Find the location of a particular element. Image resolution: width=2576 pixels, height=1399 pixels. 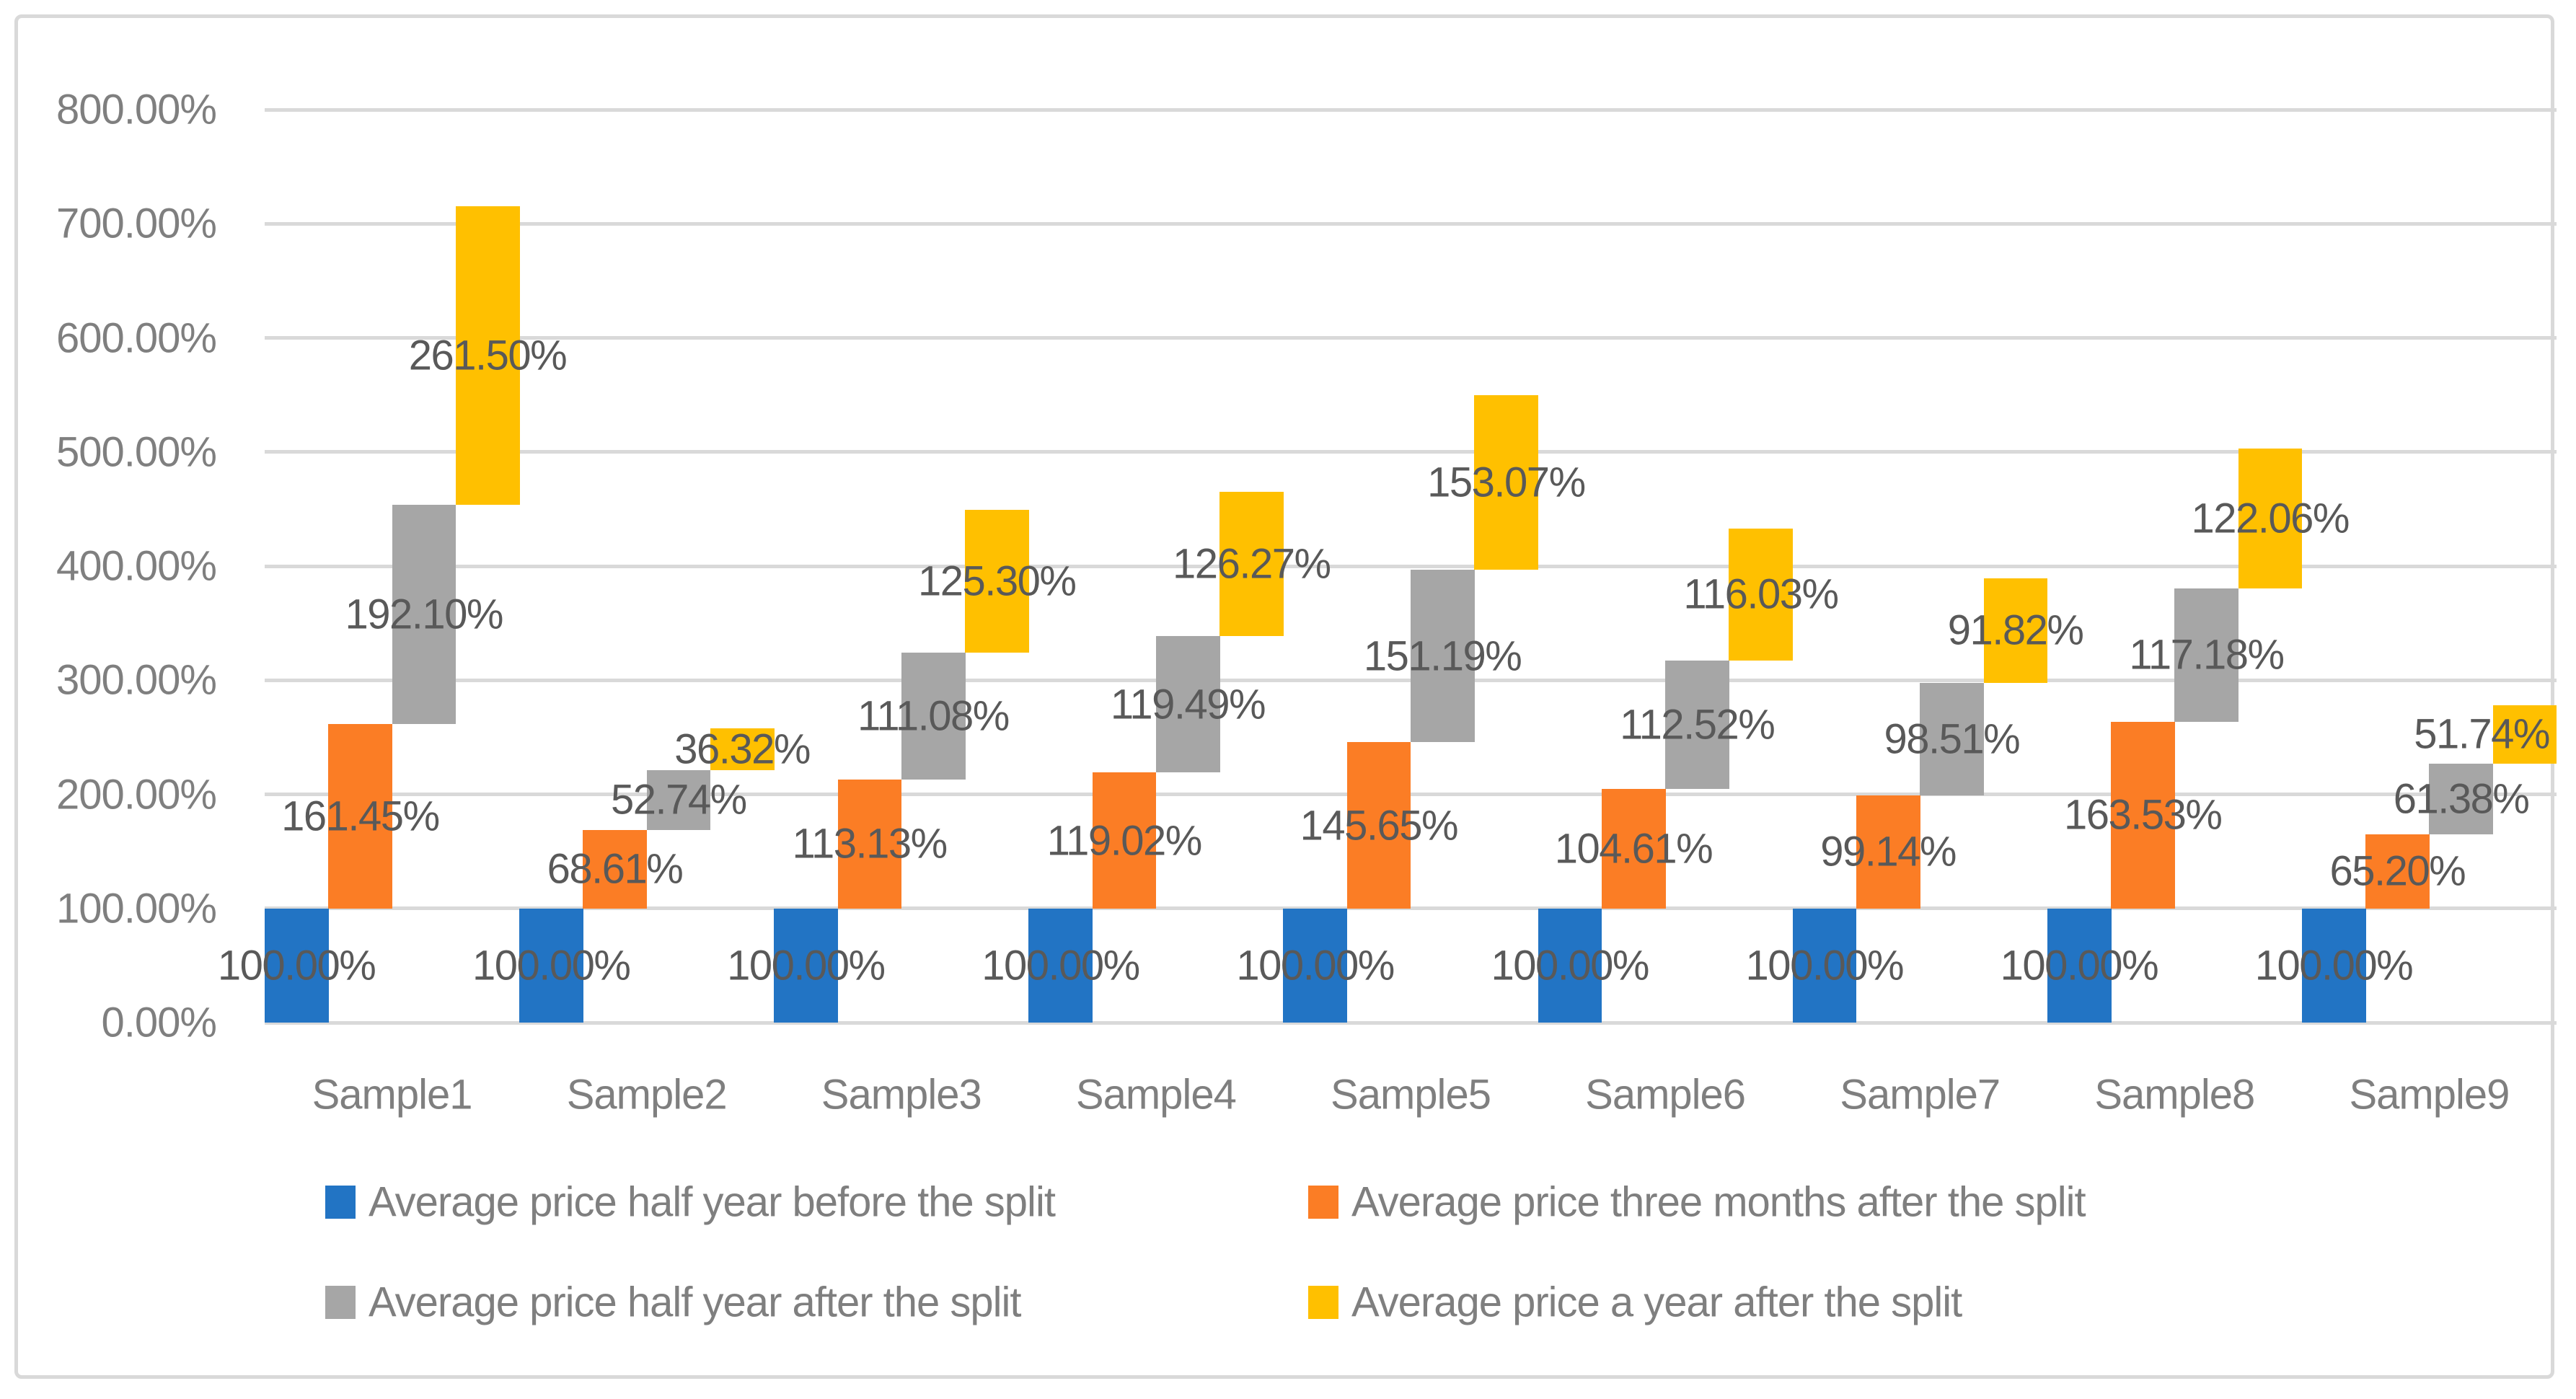

data-label: 261.50% is located at coordinates (488, 355).